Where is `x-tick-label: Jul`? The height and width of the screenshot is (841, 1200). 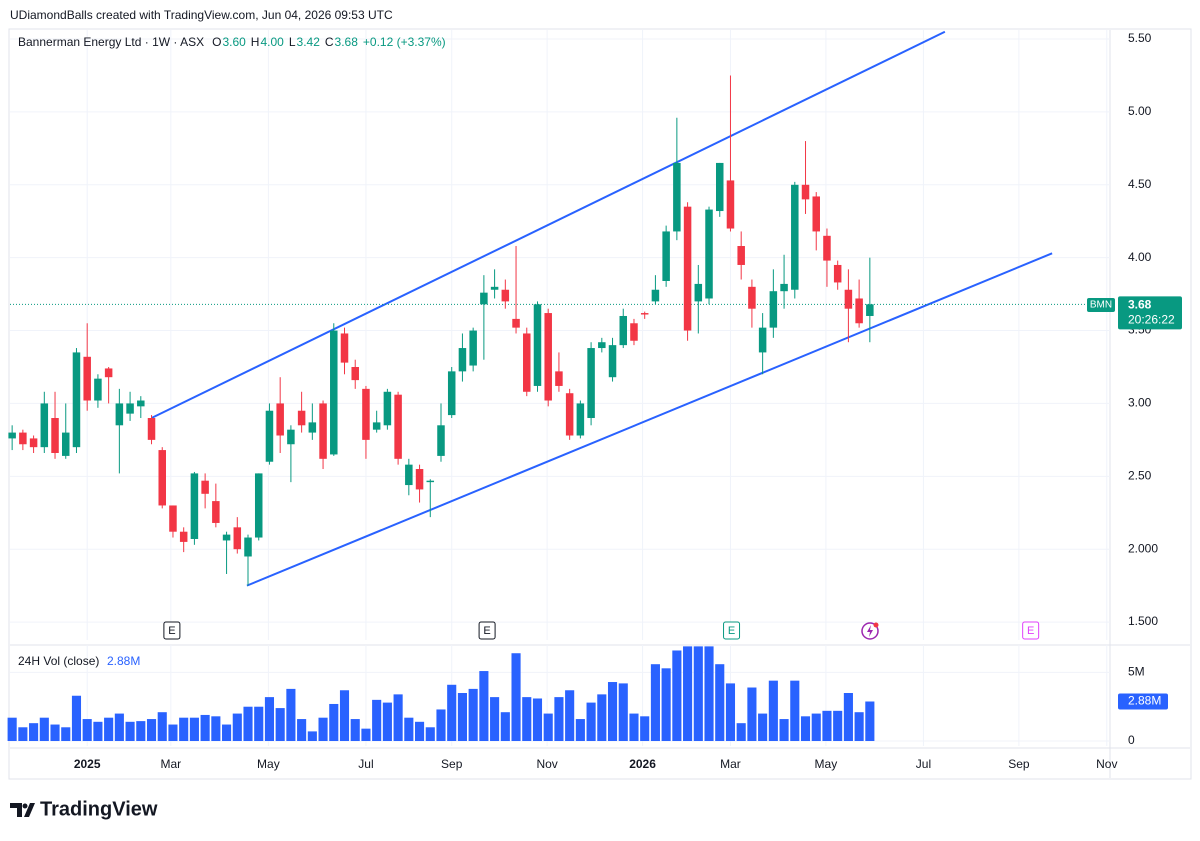 x-tick-label: Jul is located at coordinates (365, 764).